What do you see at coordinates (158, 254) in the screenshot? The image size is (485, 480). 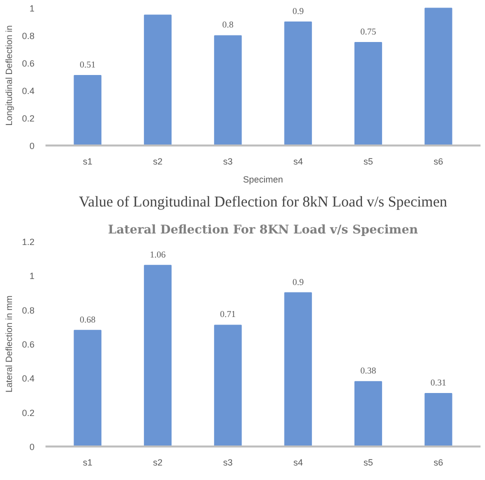 I see `data-label: 1.06` at bounding box center [158, 254].